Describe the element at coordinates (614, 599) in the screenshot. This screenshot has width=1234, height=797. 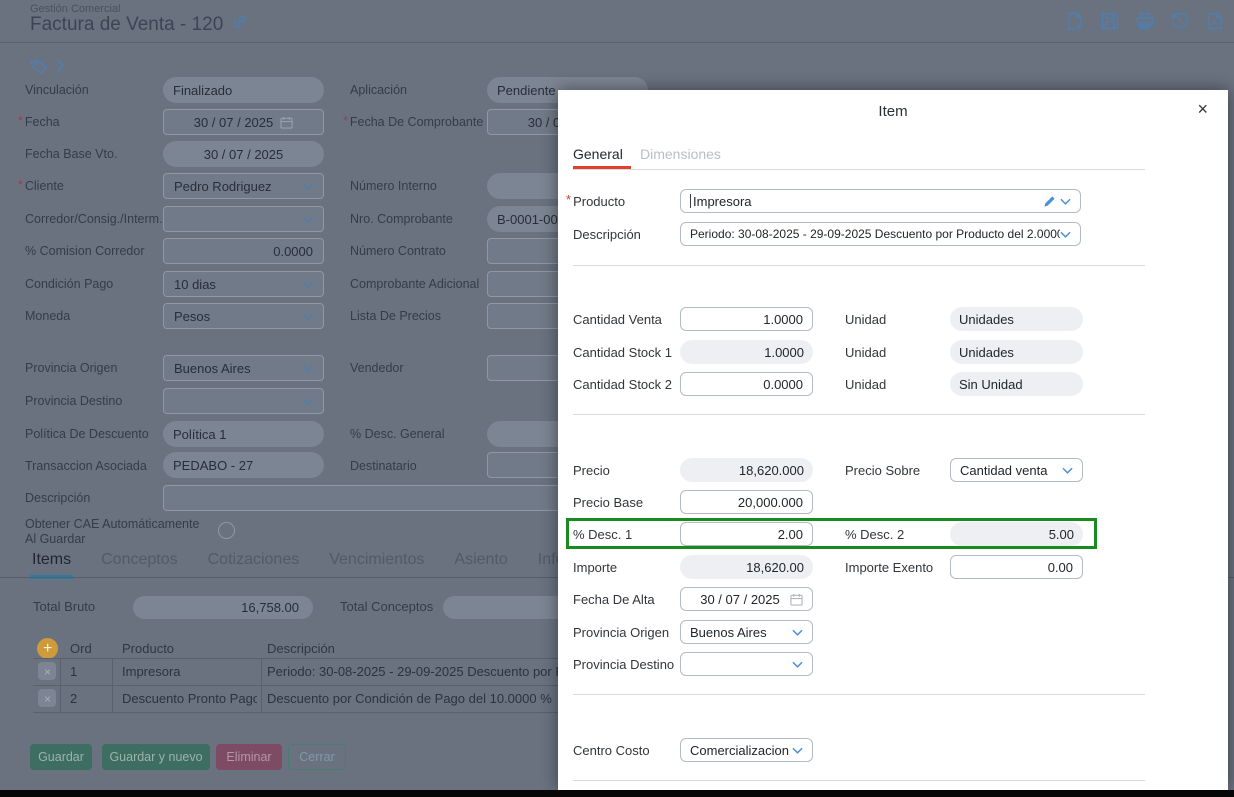
I see `field-label: Fecha De Alta` at that location.